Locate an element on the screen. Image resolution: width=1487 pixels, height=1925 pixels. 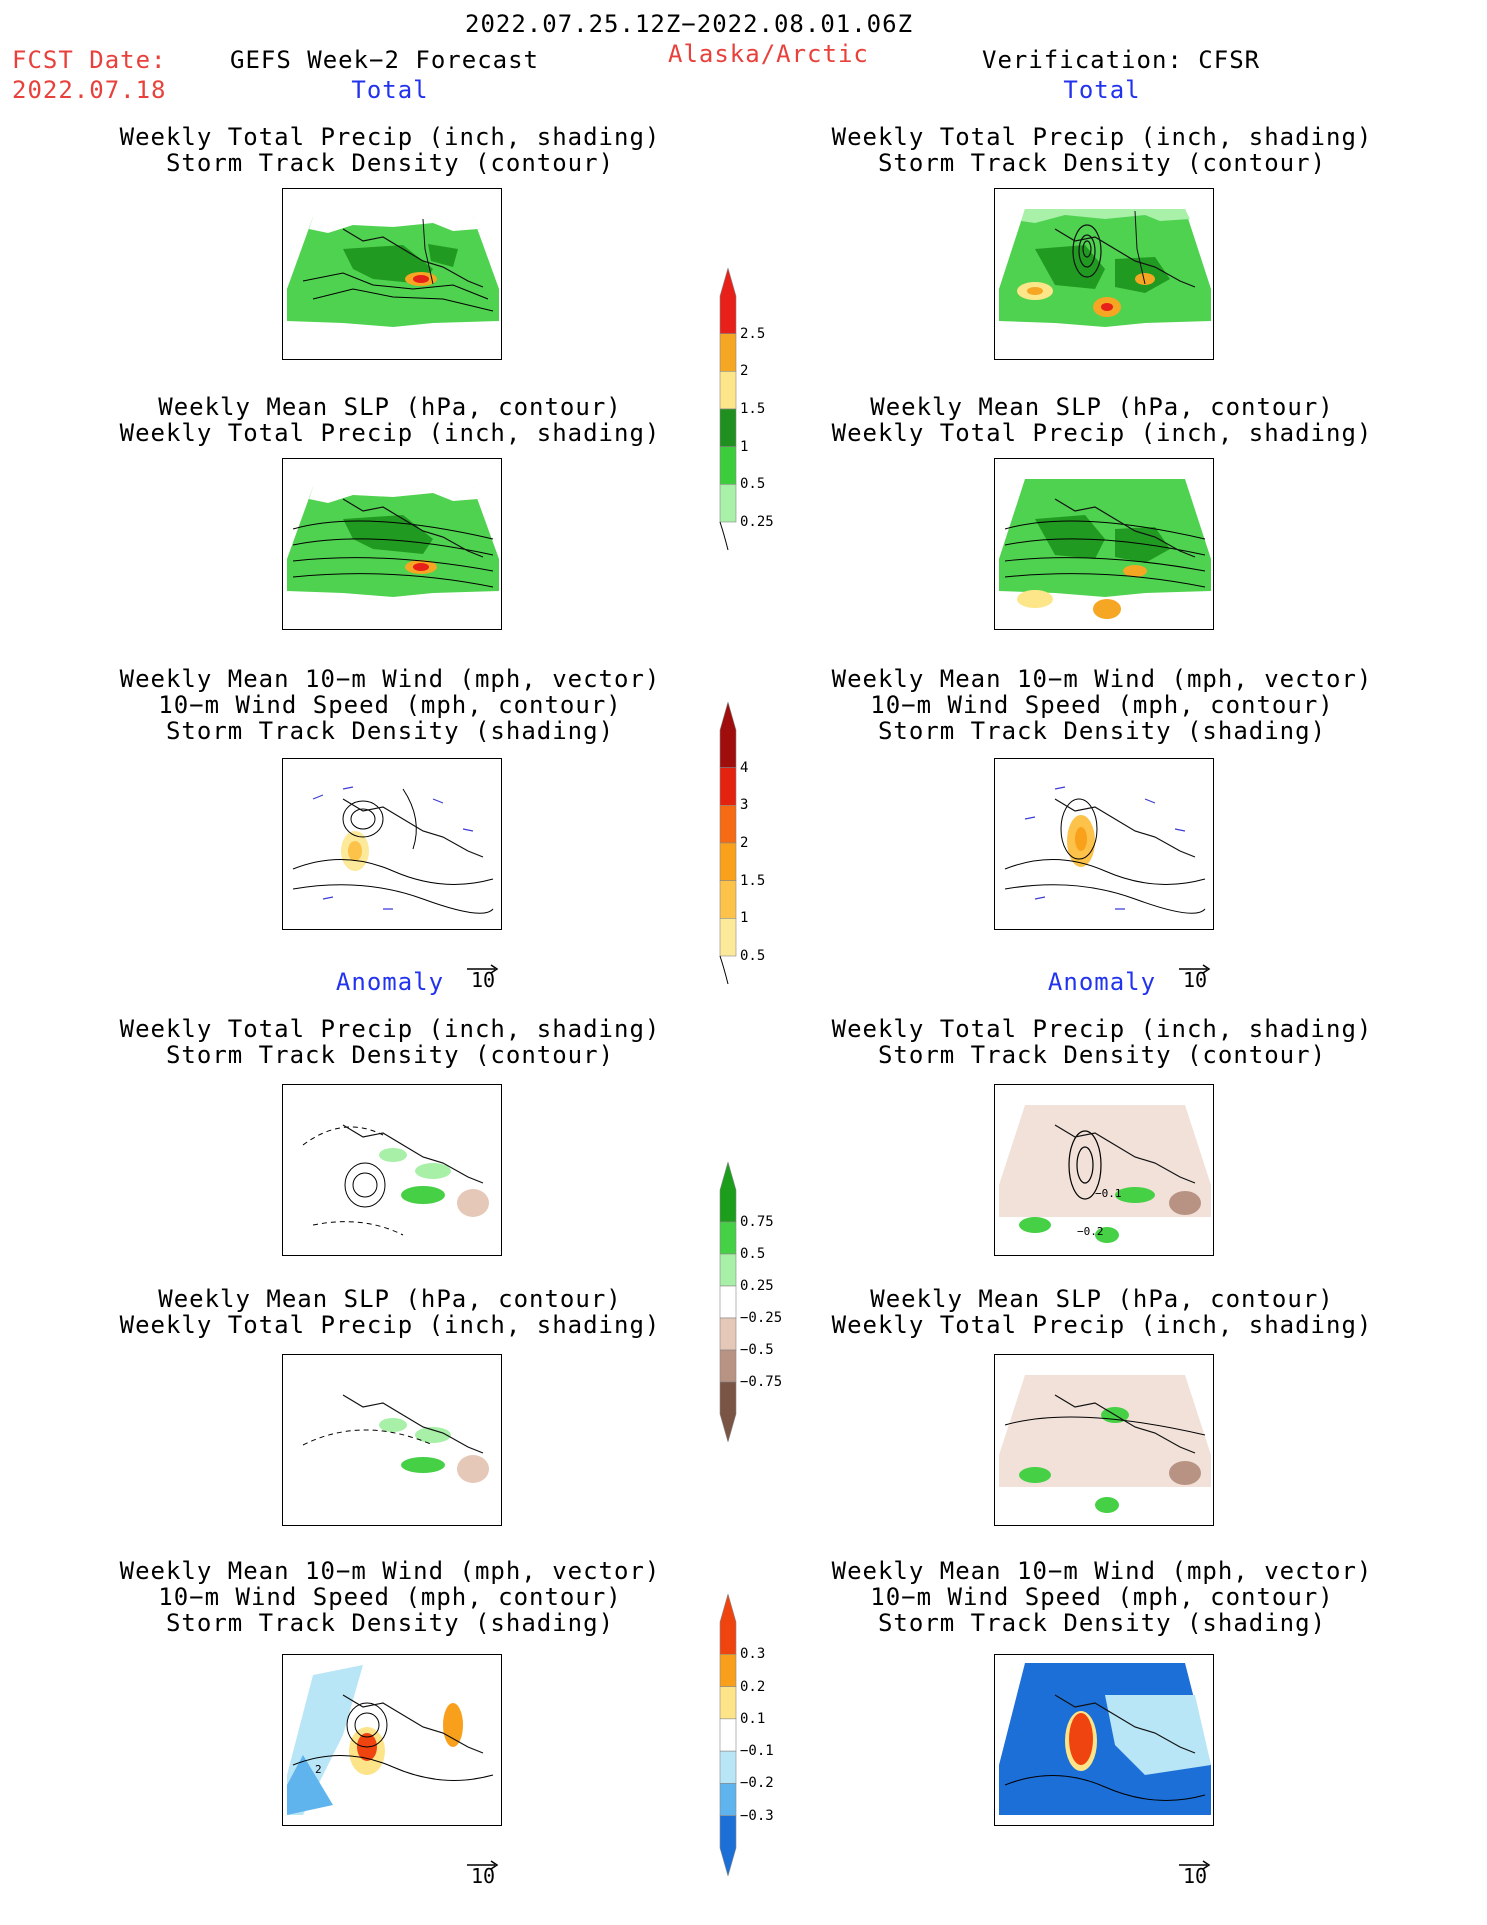
fcst-date: 2022.07.18 is located at coordinates (89, 90).